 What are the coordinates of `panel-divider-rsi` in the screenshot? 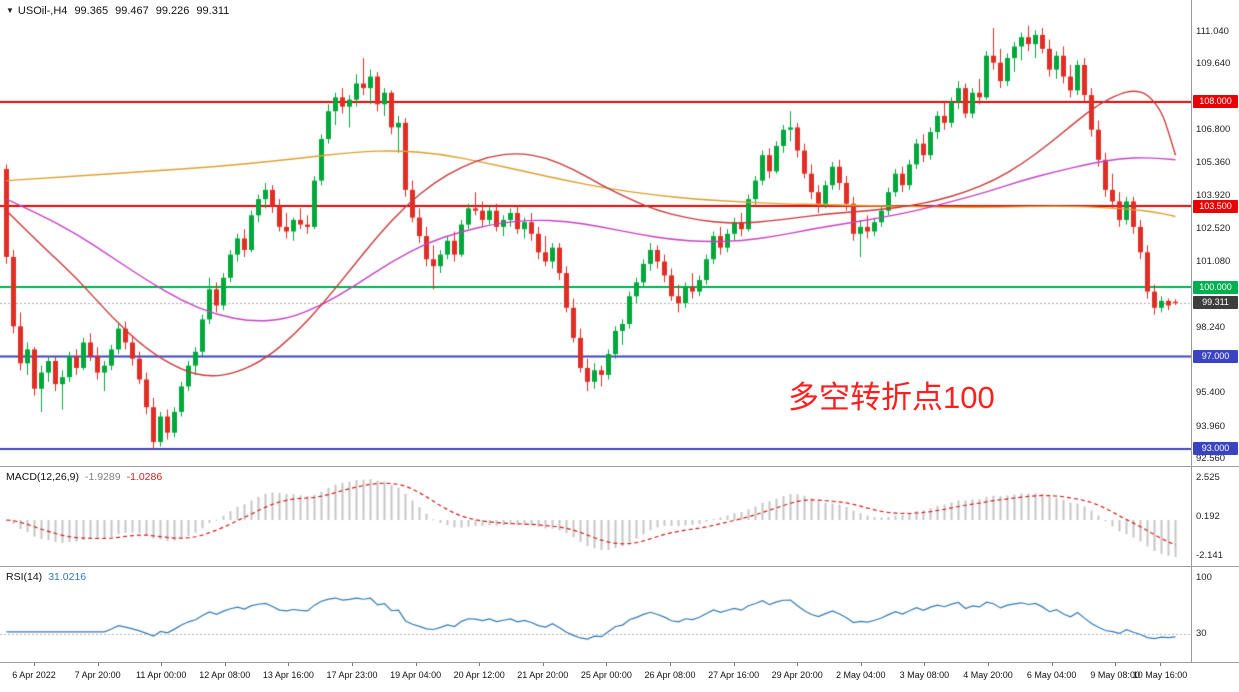 It's located at (619, 566).